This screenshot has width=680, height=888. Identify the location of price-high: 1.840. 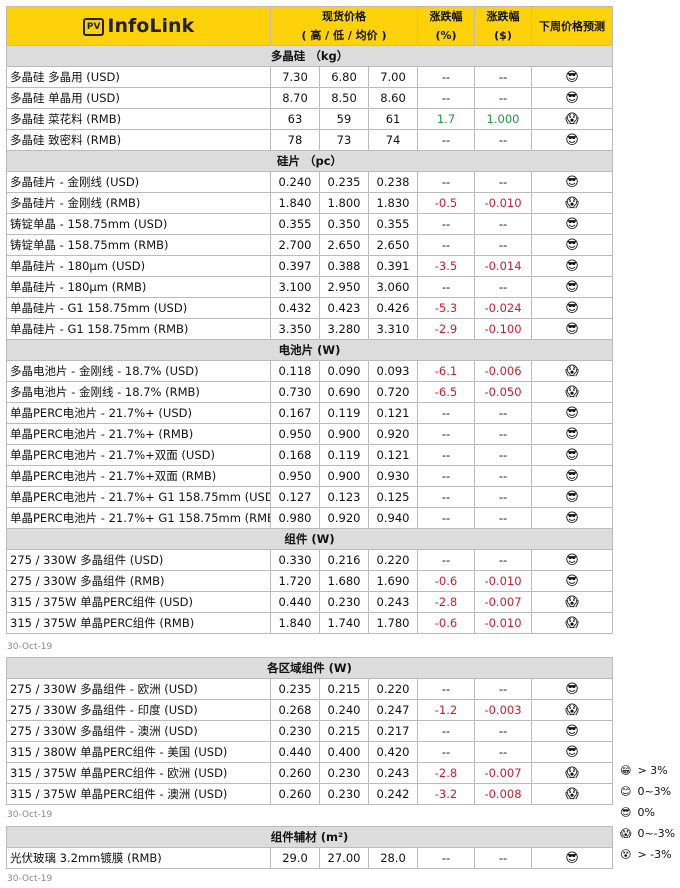
(295, 203).